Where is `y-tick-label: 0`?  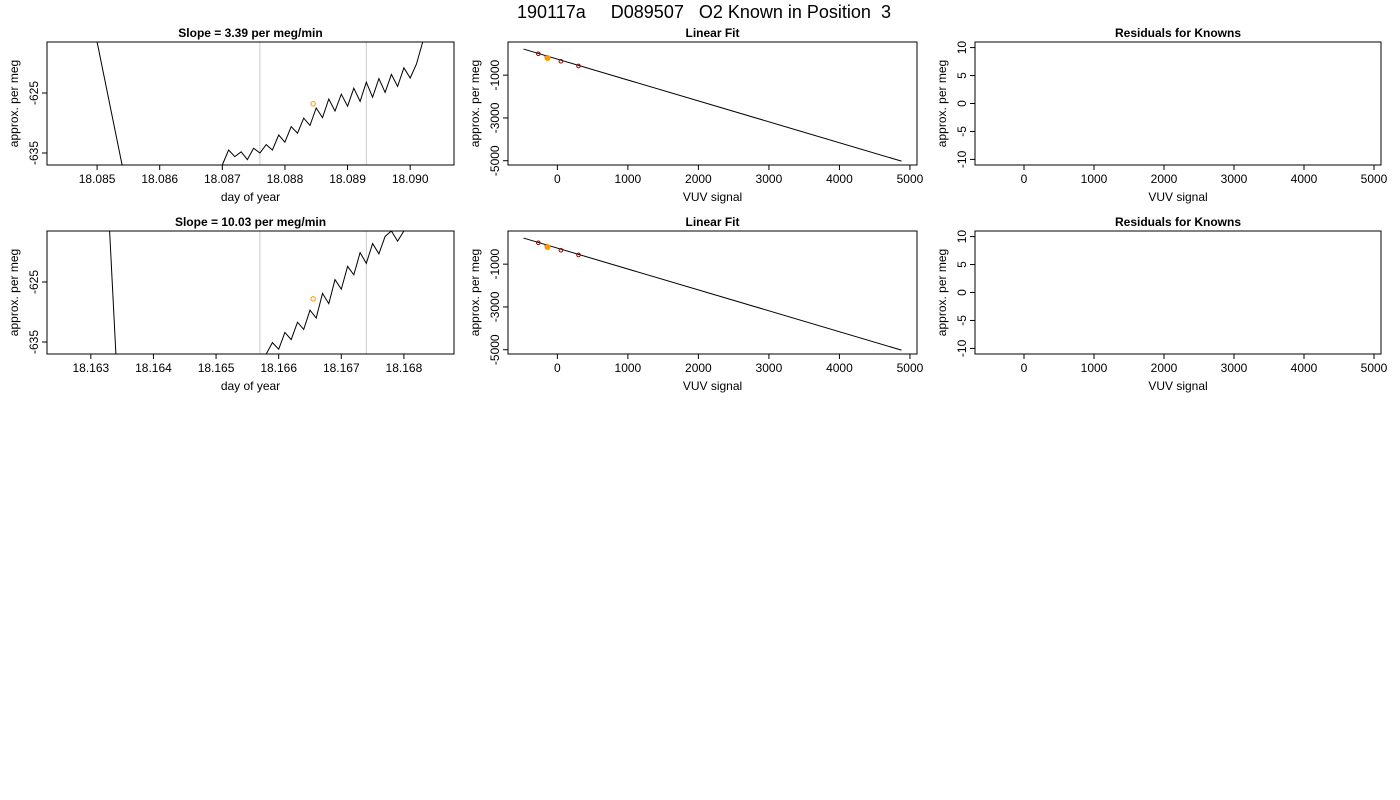 y-tick-label: 0 is located at coordinates (962, 103).